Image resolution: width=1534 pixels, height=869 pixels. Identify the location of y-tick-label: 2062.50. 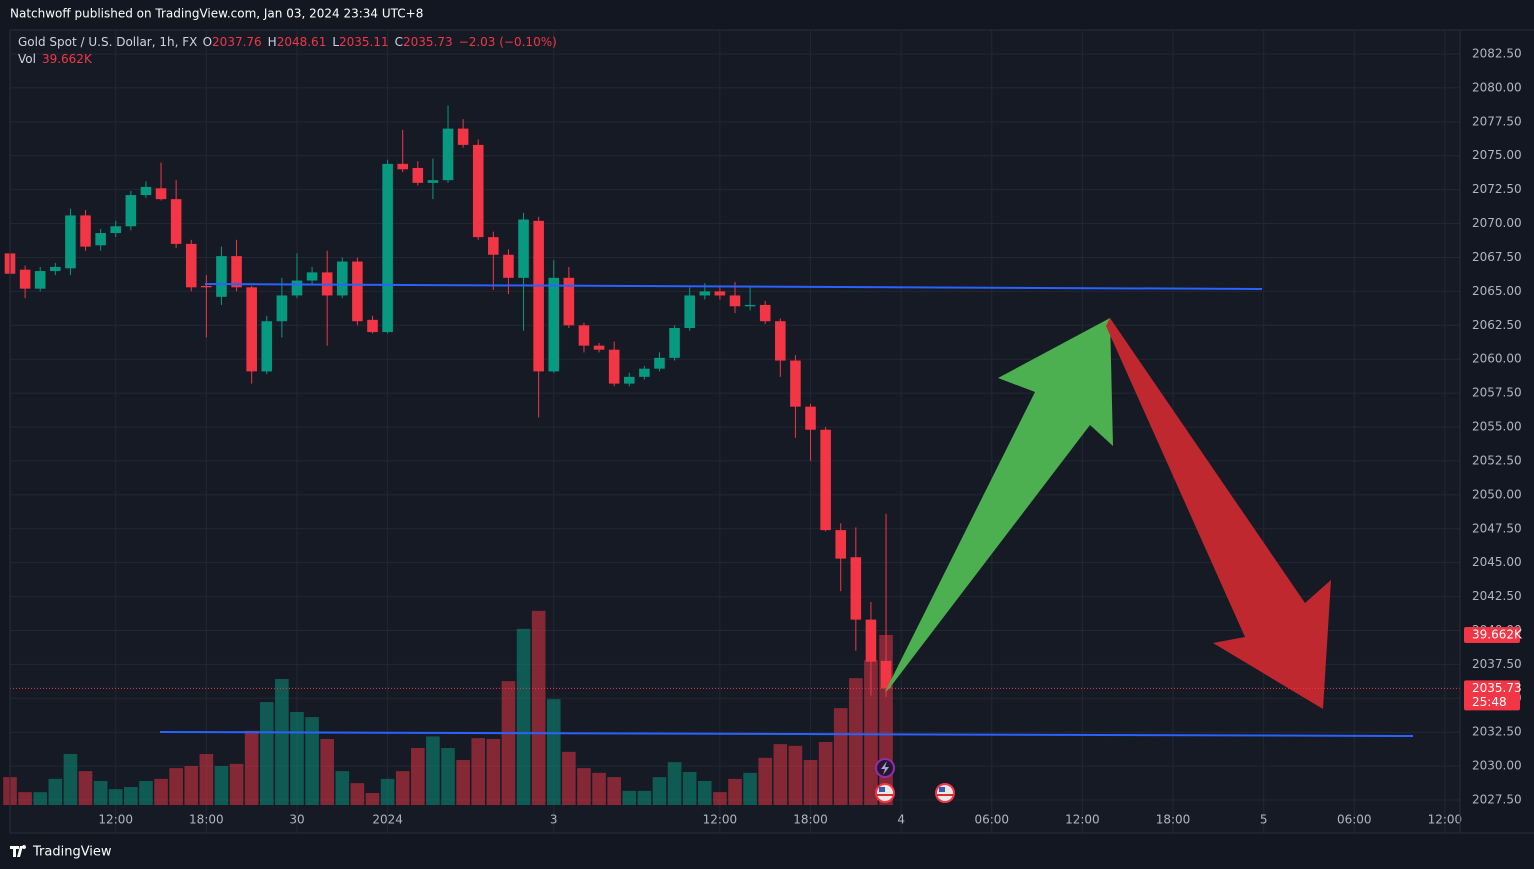
(1497, 325).